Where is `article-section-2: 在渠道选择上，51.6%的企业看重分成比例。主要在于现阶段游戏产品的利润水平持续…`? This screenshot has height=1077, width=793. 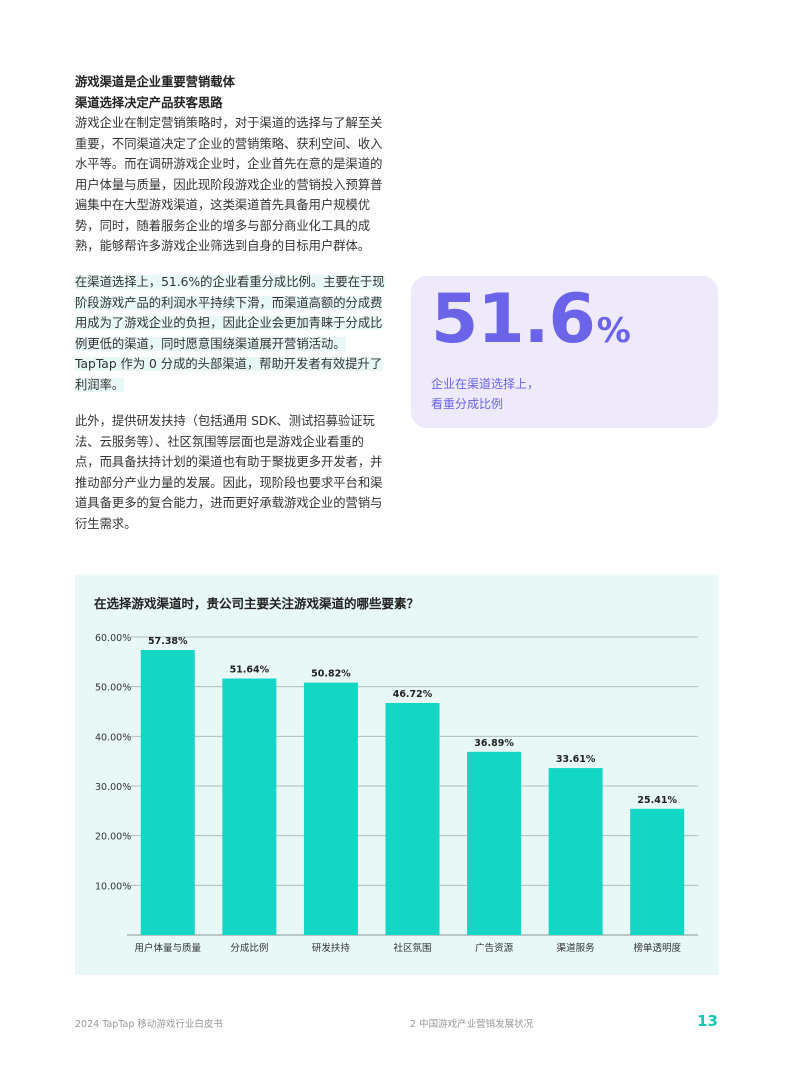
article-section-2: 在渠道选择上，51.6%的企业看重分成比例。主要在于现阶段游戏产品的利润水平持续… is located at coordinates (230, 333).